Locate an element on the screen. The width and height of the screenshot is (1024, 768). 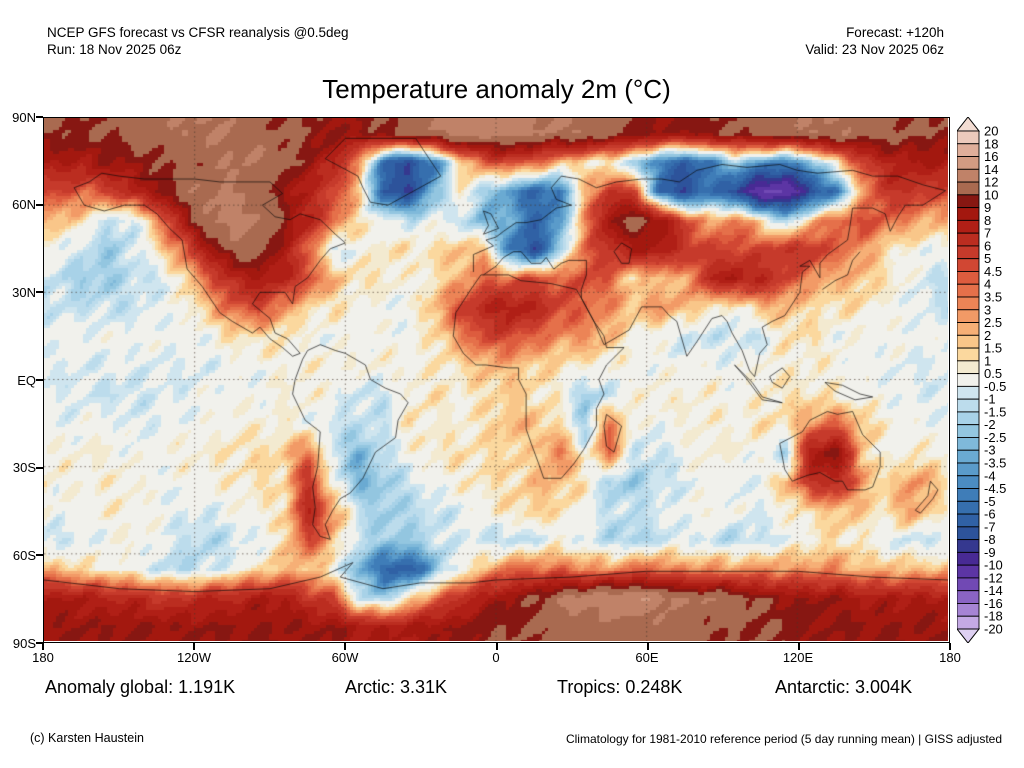
colorbar-label: -1 is located at coordinates (990, 399).